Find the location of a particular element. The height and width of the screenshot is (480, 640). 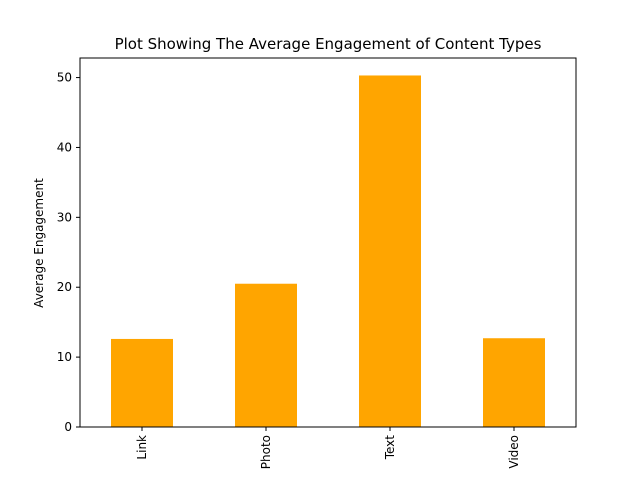

y-axis-label: Average Engagement is located at coordinates (39, 243).